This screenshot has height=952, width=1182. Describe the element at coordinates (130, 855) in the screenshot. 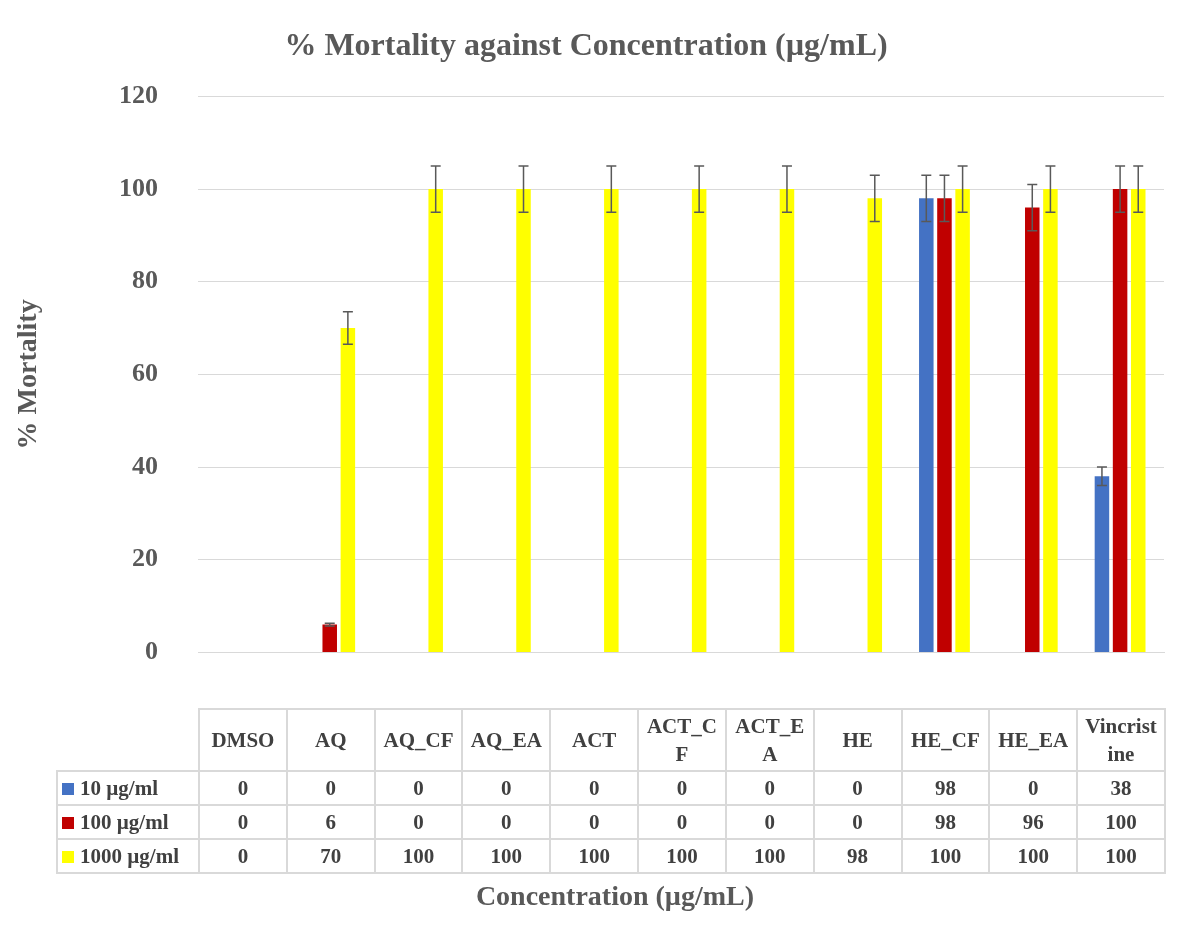

I see `legend-label: 1000 µg/ml` at that location.